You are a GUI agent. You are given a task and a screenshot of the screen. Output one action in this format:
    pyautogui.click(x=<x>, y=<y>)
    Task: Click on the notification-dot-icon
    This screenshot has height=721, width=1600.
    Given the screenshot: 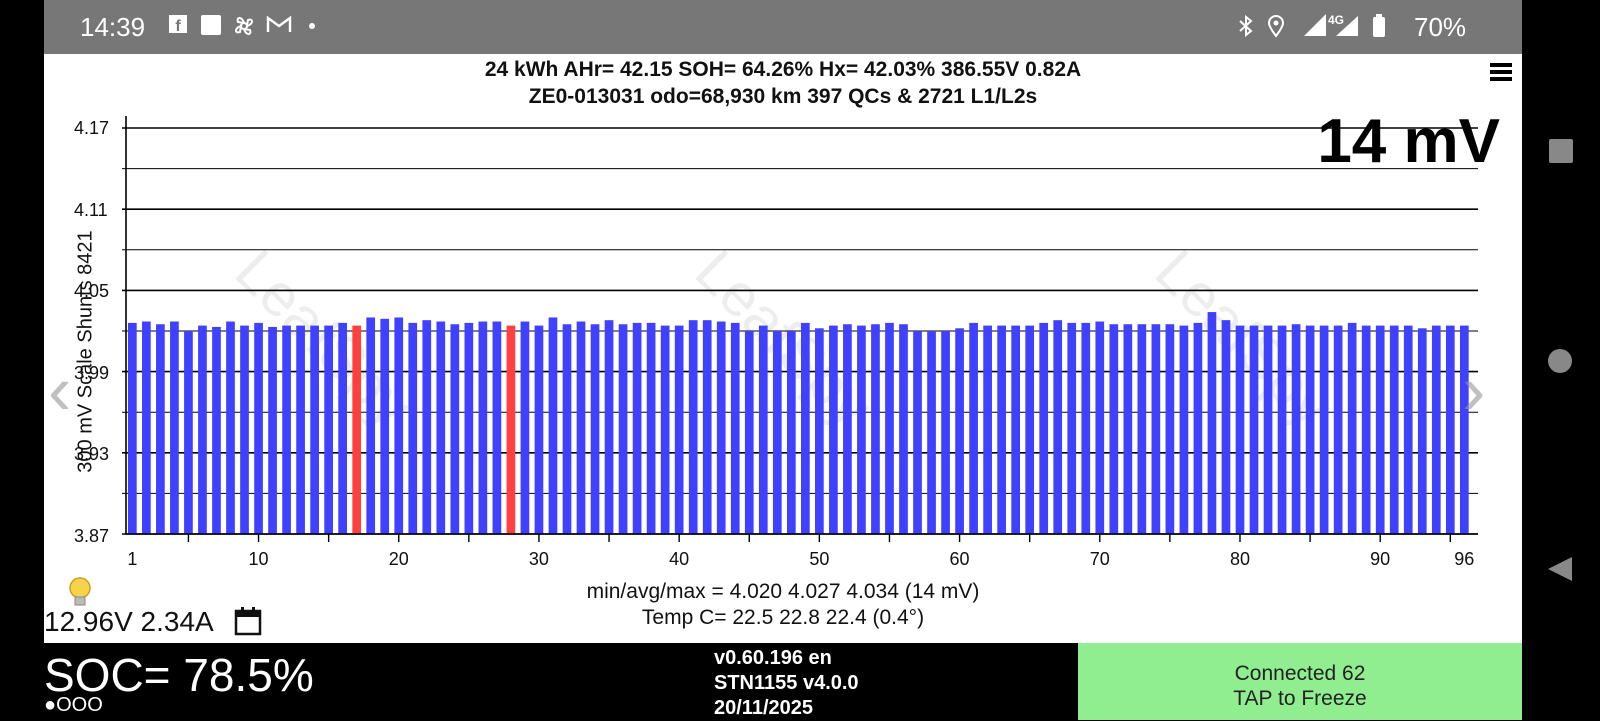 What is the action you would take?
    pyautogui.click(x=312, y=26)
    